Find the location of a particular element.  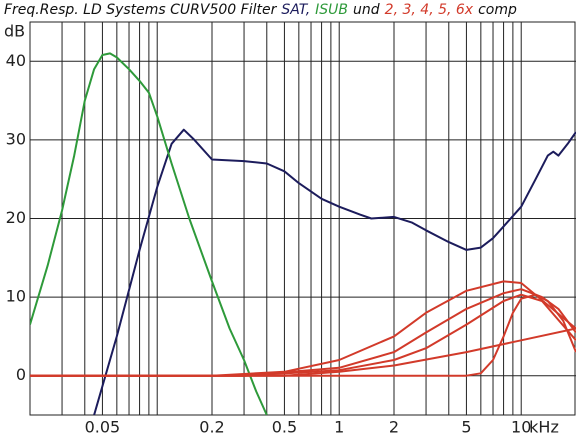

x-tick-label: 0.05 is located at coordinates (103, 427).